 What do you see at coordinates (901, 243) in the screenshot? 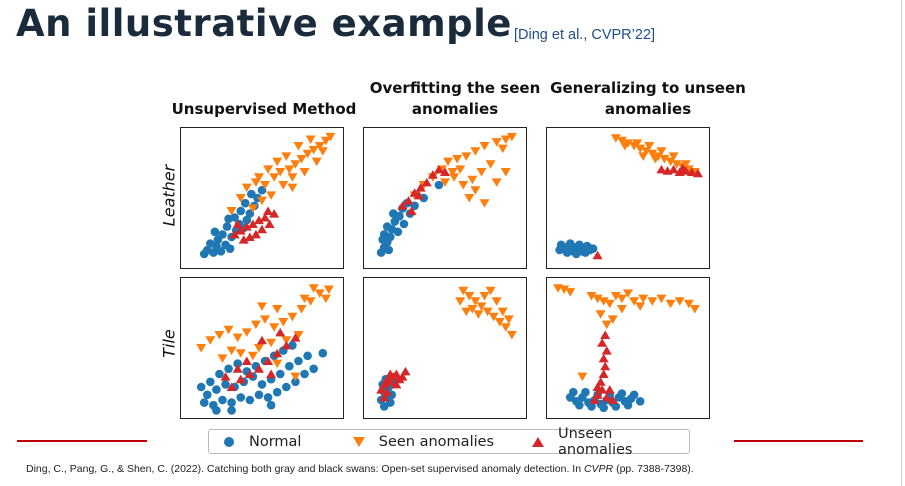
I see `slide-right-border` at bounding box center [901, 243].